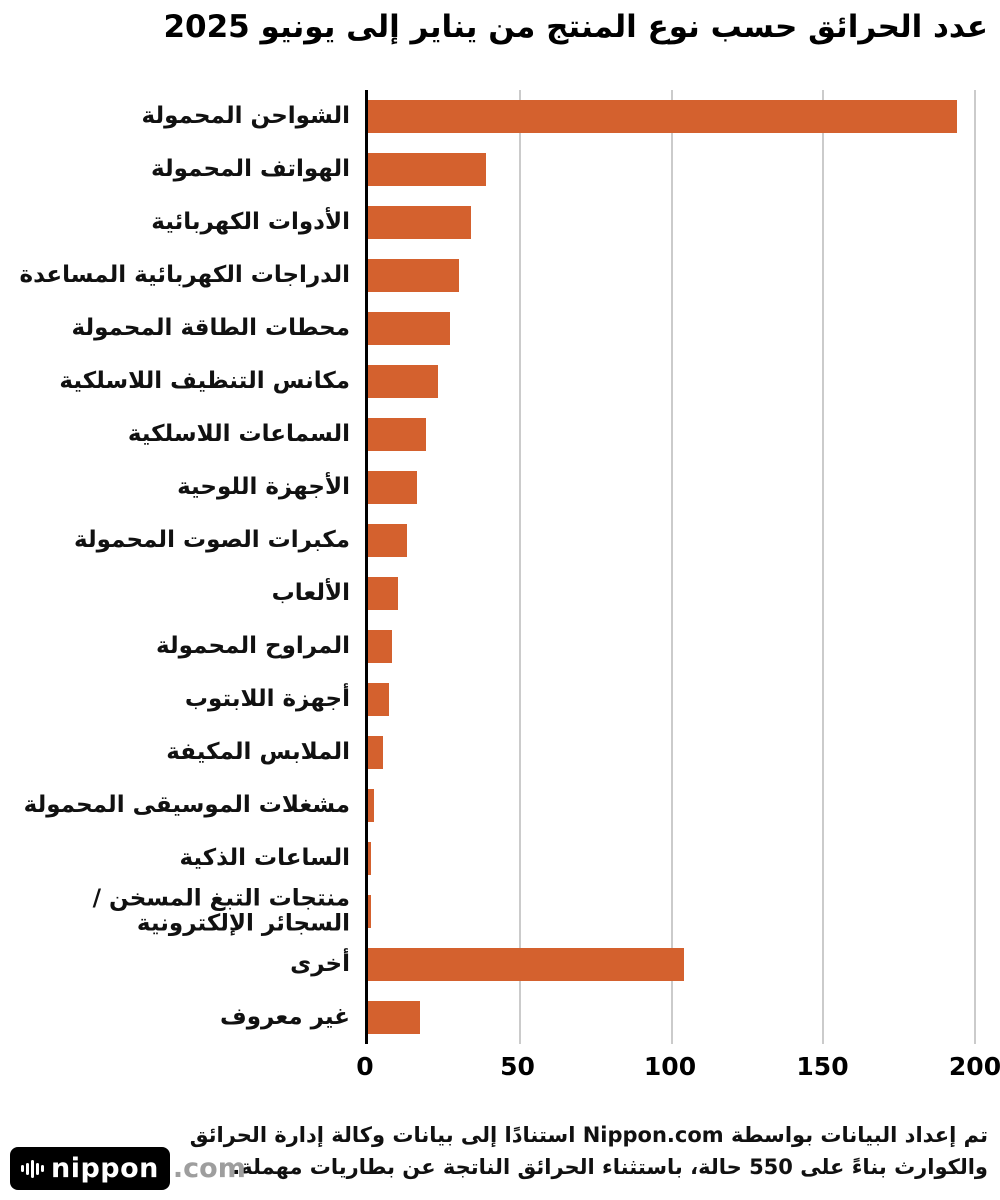  Describe the element at coordinates (105, 1168) in the screenshot. I see `logo-brand-text: nippon` at that location.